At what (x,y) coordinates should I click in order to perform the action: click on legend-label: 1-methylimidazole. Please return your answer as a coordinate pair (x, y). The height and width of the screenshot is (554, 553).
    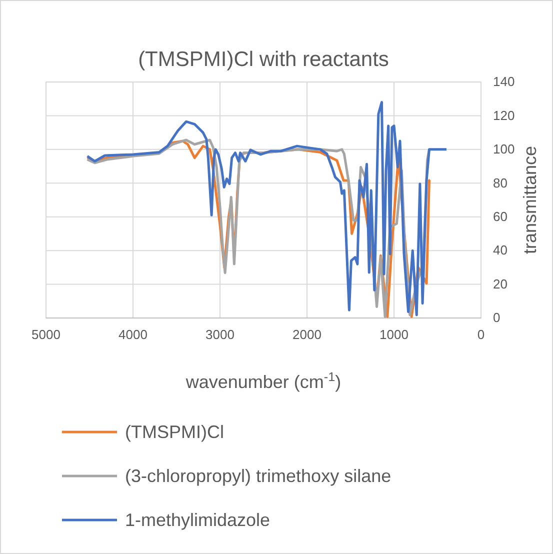
    Looking at the image, I should click on (197, 520).